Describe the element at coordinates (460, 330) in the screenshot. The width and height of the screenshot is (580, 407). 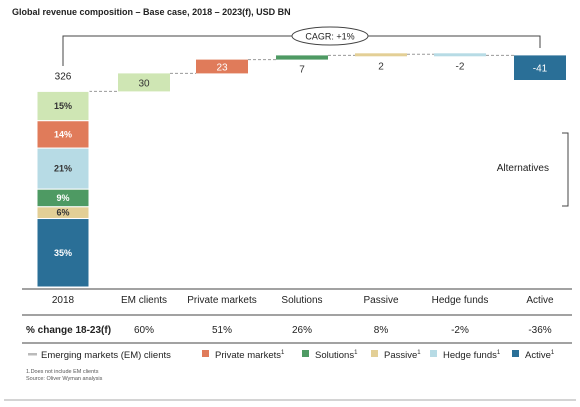
I see `pct-change-value: -2%` at that location.